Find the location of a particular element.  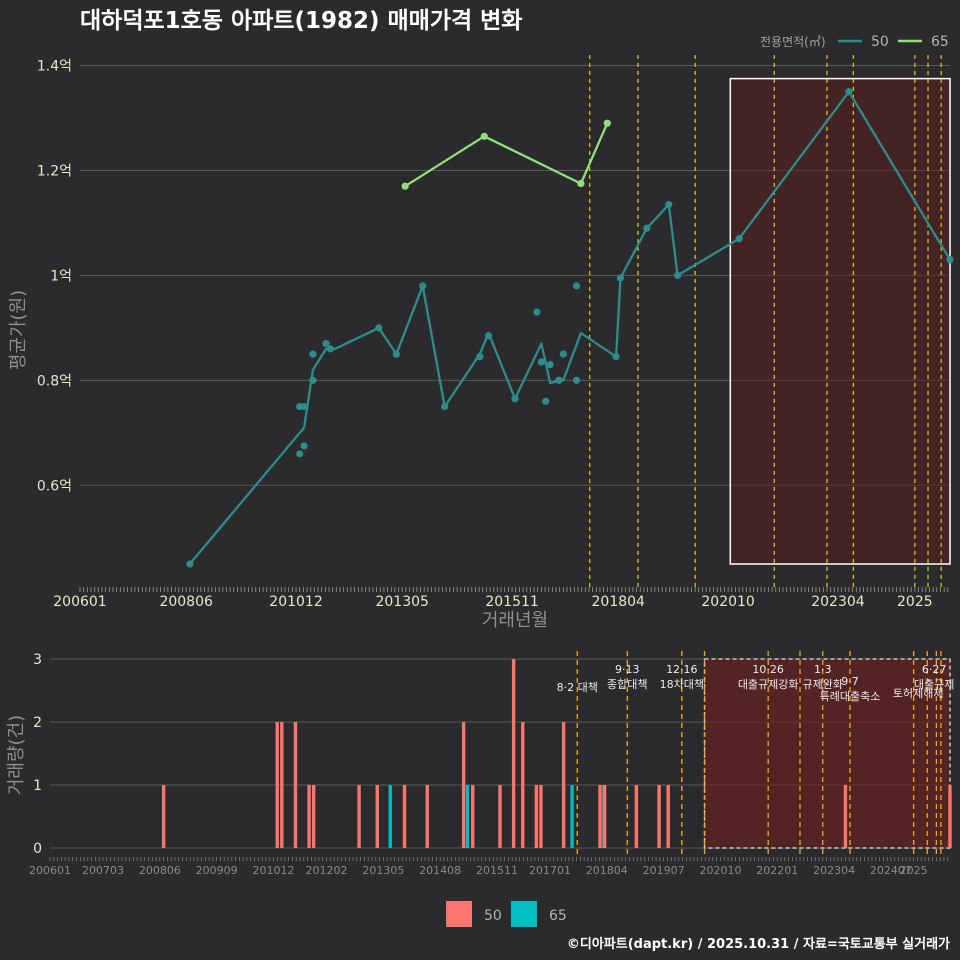

policy-annotation: 특례대출축소 is located at coordinates (850, 696).